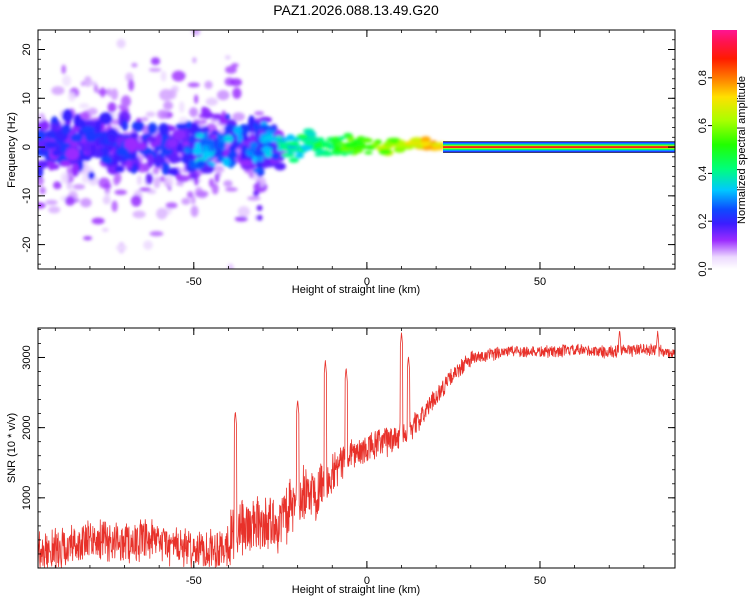  I want to click on snr-y-tick-label: 1000, so click(27, 498).